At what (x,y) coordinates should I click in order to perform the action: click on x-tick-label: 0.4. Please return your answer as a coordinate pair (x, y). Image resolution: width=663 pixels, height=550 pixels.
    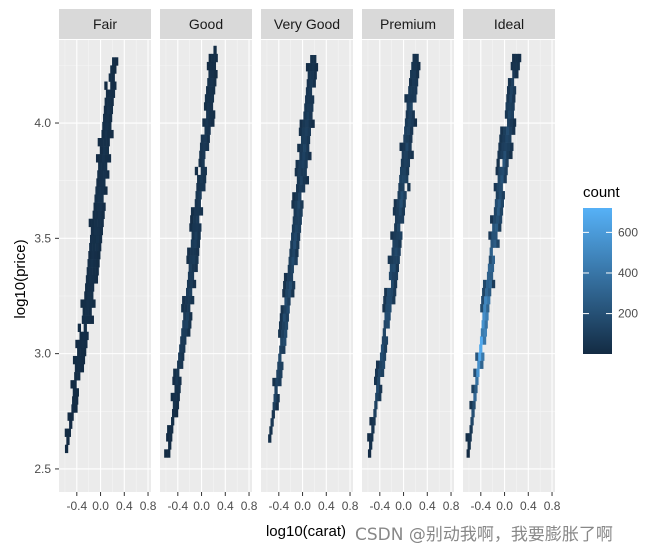
    Looking at the image, I should click on (427, 506).